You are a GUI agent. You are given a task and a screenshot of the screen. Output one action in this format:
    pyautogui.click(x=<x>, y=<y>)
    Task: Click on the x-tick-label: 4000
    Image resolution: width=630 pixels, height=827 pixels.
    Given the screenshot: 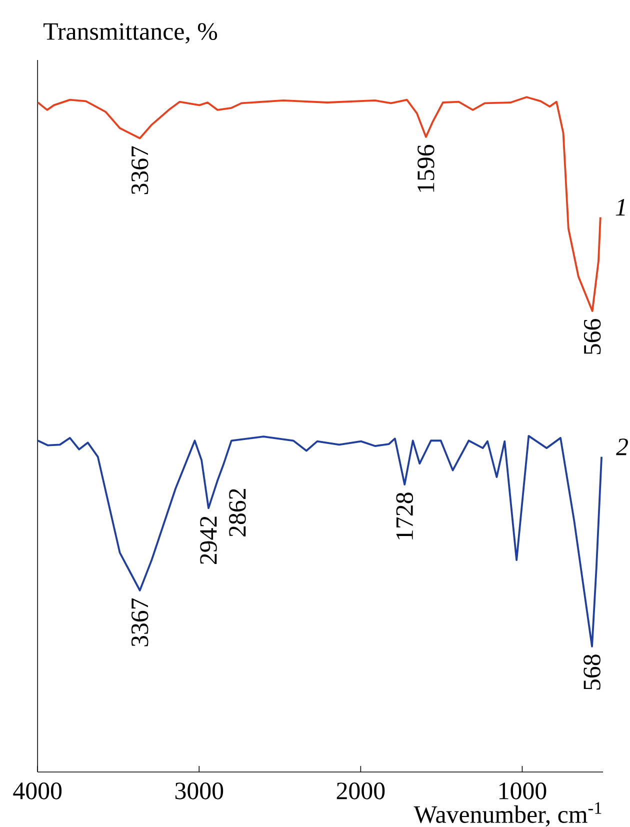 What is the action you would take?
    pyautogui.click(x=37, y=791)
    